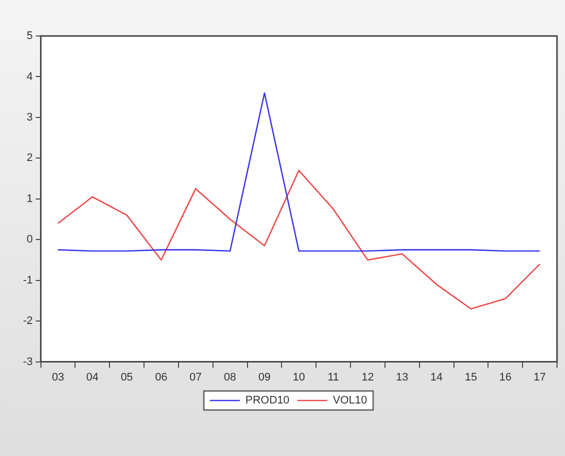 The height and width of the screenshot is (456, 565). Describe the element at coordinates (29, 36) in the screenshot. I see `y-tick-label: 5` at that location.